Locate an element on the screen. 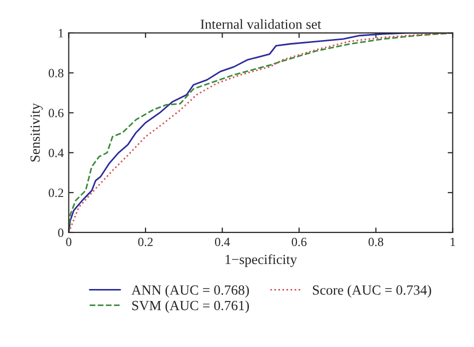 The image size is (474, 347). x-tick-label: 0.8 is located at coordinates (376, 242).